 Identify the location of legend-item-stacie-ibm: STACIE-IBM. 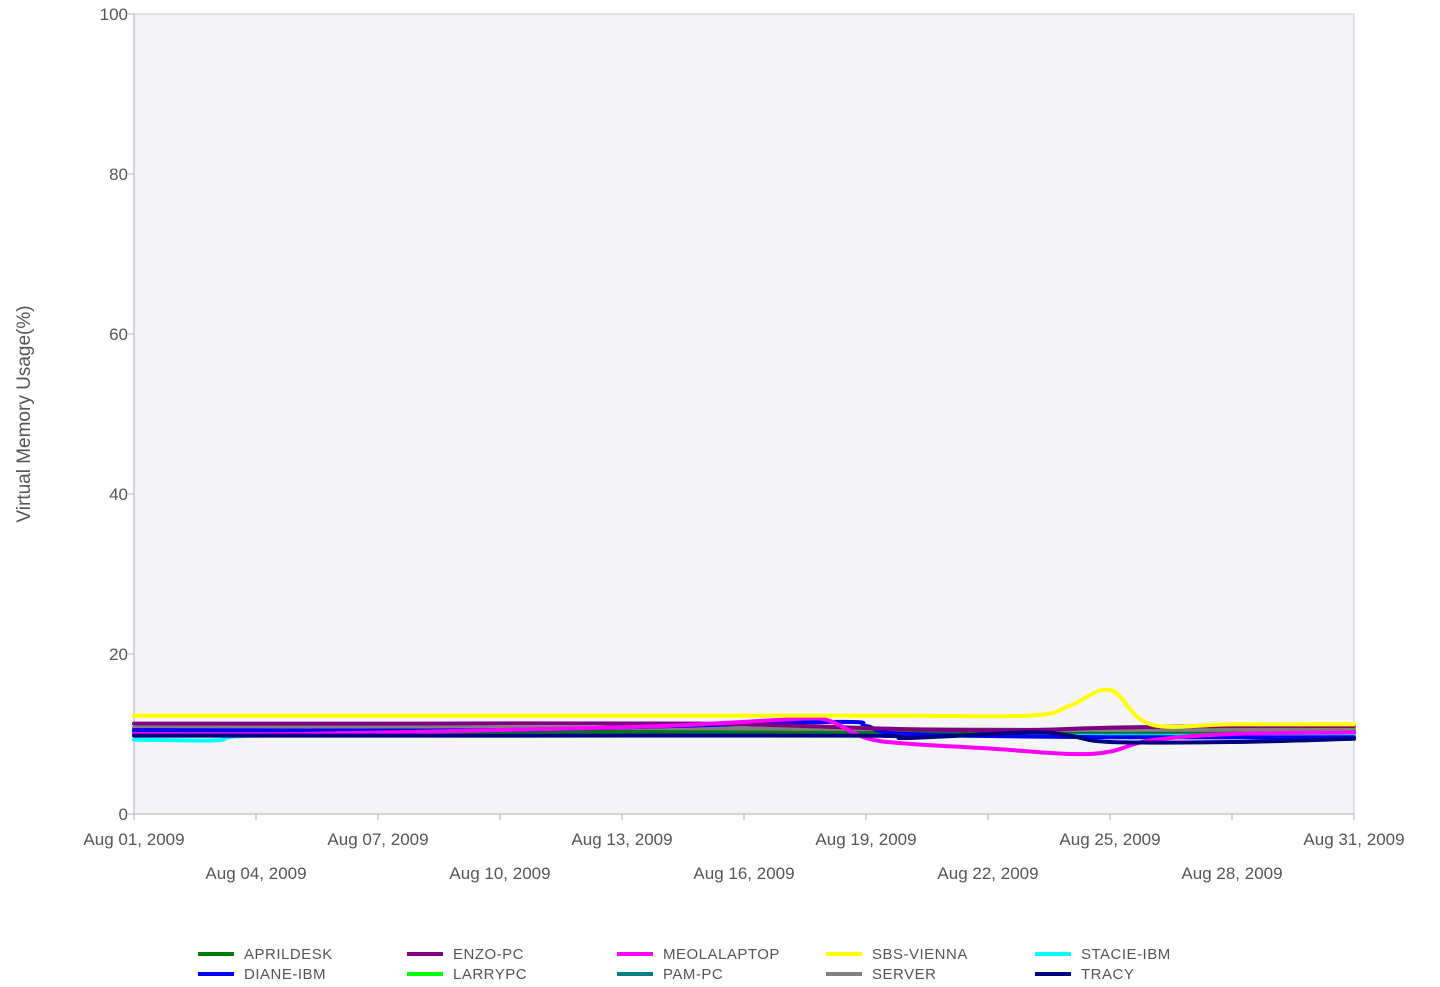
(1103, 954).